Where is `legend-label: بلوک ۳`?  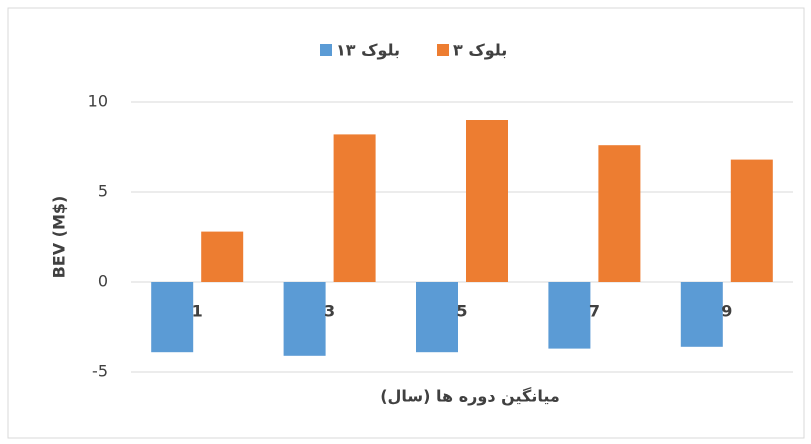 legend-label: بلوک ۳ is located at coordinates (480, 50).